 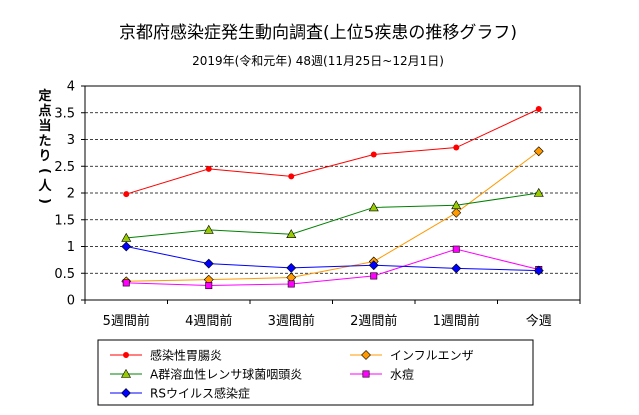 I want to click on legend-label: 感染性胃腸炎, so click(x=186, y=355).